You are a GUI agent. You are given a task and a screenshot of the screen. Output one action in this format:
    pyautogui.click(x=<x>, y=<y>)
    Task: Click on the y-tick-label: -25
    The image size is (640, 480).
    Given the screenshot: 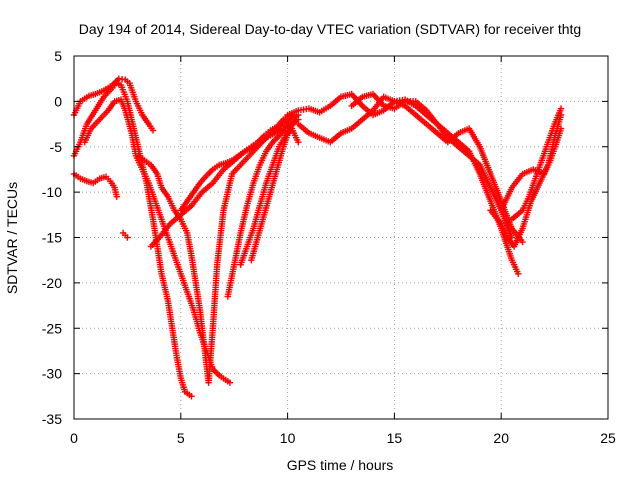 What is the action you would take?
    pyautogui.click(x=52, y=328)
    